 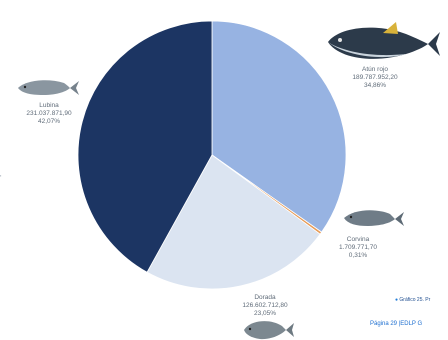 I want to click on label-corvina: Corvina 1.709.771,70 0,31%, so click(x=358, y=248).